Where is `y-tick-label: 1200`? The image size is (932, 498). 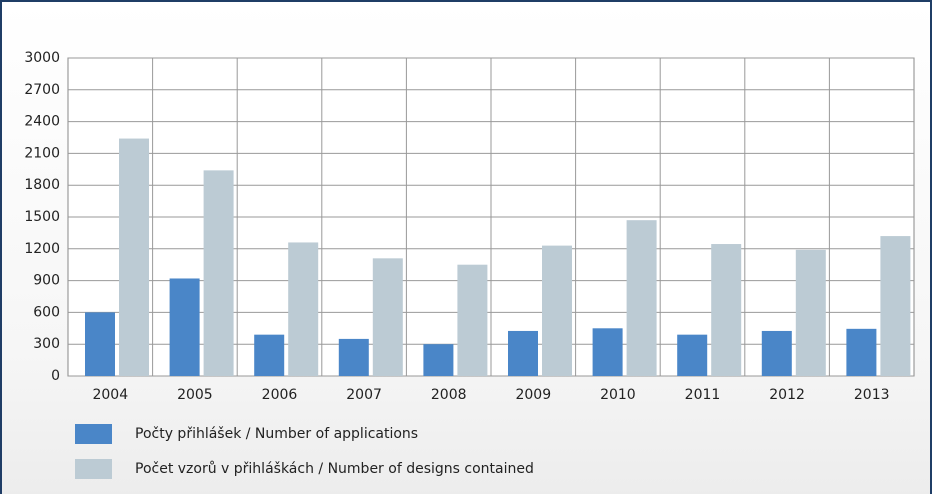 y-tick-label: 1200 is located at coordinates (42, 249).